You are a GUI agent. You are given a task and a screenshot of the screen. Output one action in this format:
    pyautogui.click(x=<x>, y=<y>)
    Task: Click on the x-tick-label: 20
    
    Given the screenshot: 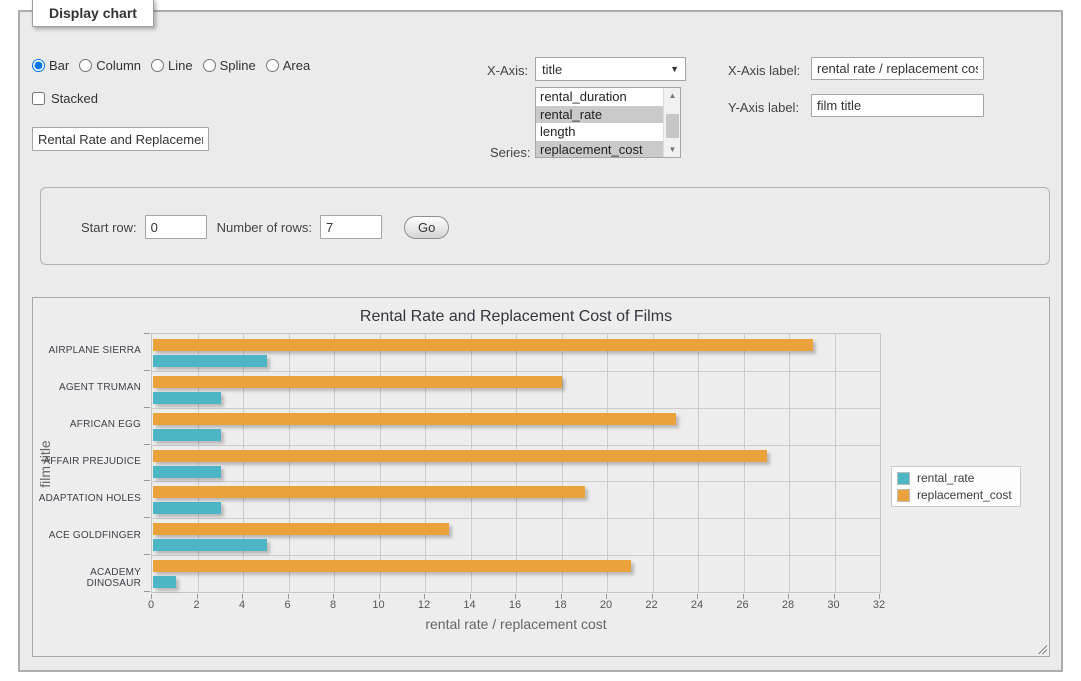 What is the action you would take?
    pyautogui.click(x=606, y=605)
    